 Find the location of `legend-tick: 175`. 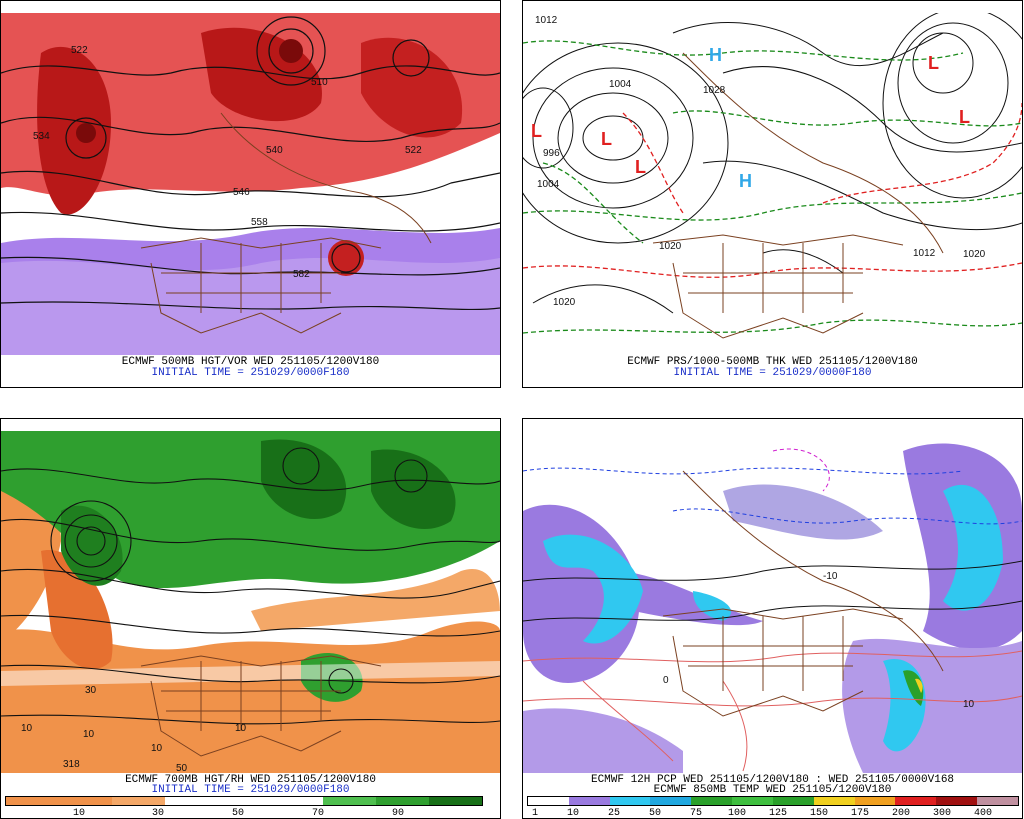

legend-tick: 175 is located at coordinates (860, 813).